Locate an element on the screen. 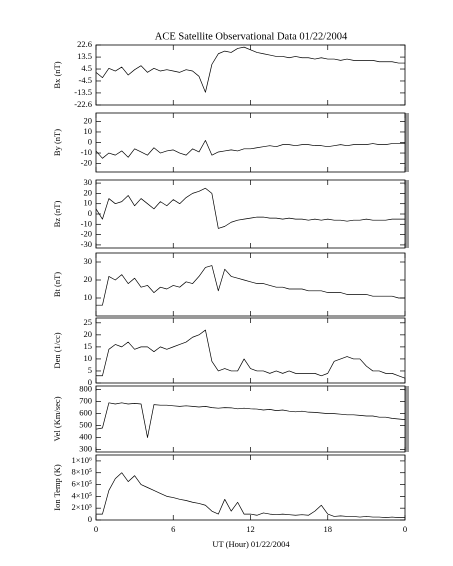 Image resolution: width=453 pixels, height=566 pixels. y-tick-label: -4.5 is located at coordinates (85, 80).